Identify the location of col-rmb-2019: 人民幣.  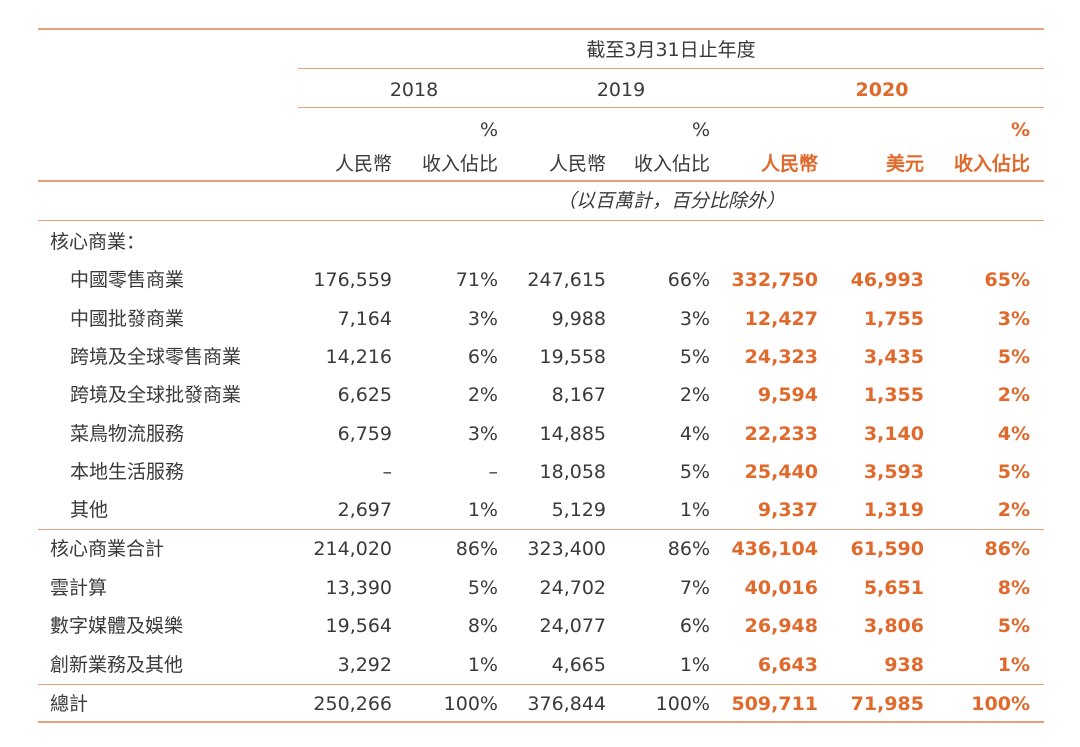
(577, 164).